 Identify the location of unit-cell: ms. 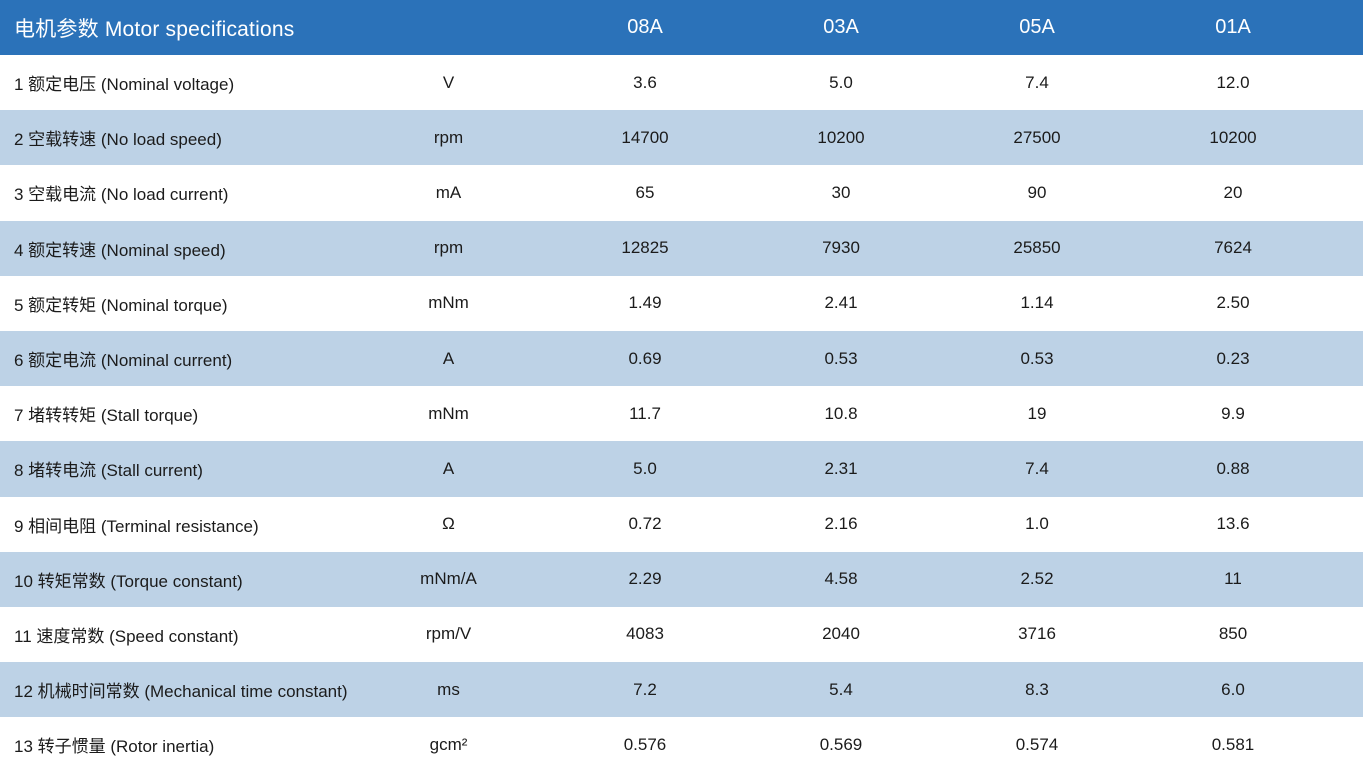
(448, 689).